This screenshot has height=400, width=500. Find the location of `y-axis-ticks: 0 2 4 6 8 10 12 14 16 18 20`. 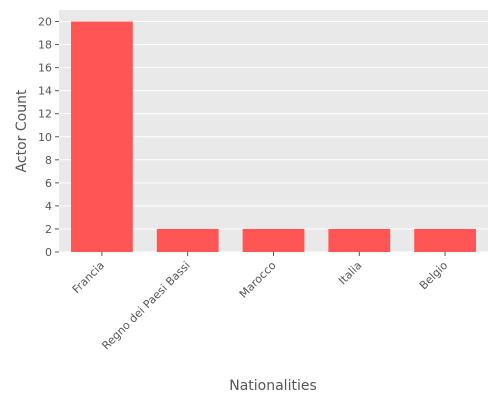

y-axis-ticks: 0 2 4 6 8 10 12 14 16 18 20 is located at coordinates (48, 137).